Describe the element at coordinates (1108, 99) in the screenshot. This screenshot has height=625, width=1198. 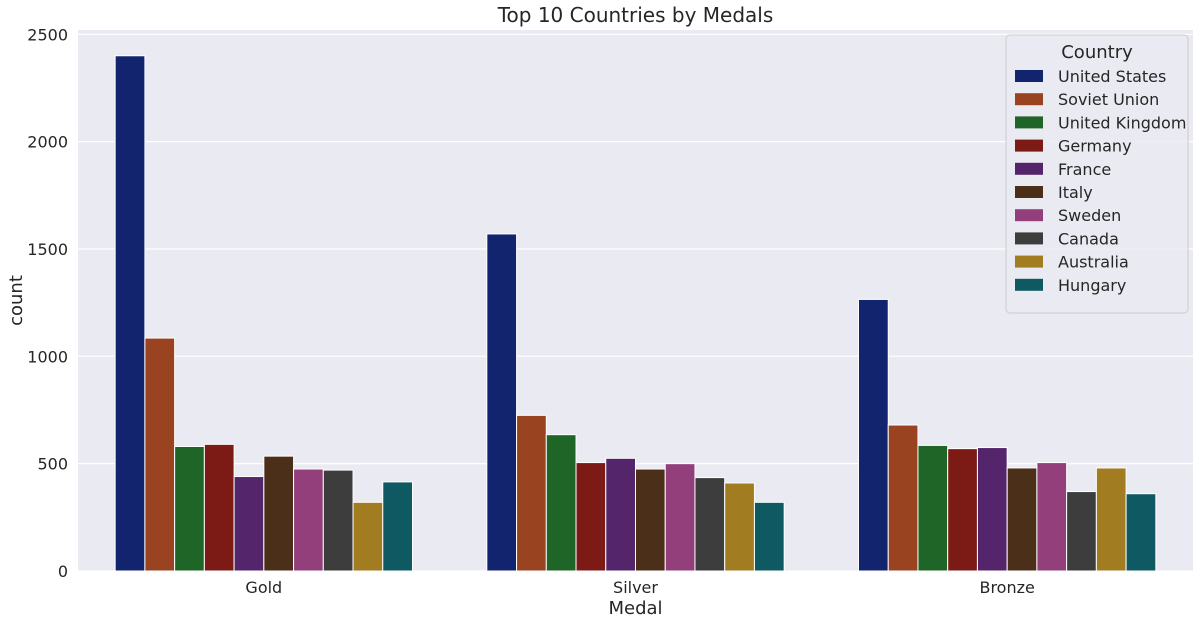
I see `legend-label: Soviet Union` at that location.